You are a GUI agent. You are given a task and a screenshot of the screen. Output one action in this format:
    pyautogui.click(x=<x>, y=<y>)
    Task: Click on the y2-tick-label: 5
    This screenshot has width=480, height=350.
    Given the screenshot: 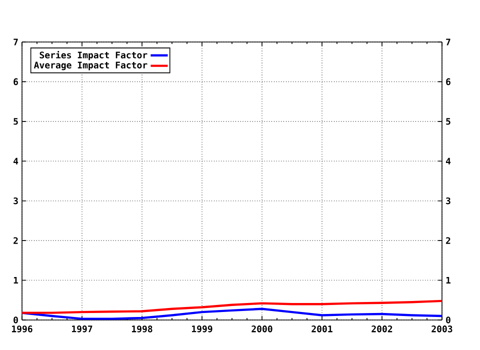 What is the action you would take?
    pyautogui.click(x=448, y=121)
    